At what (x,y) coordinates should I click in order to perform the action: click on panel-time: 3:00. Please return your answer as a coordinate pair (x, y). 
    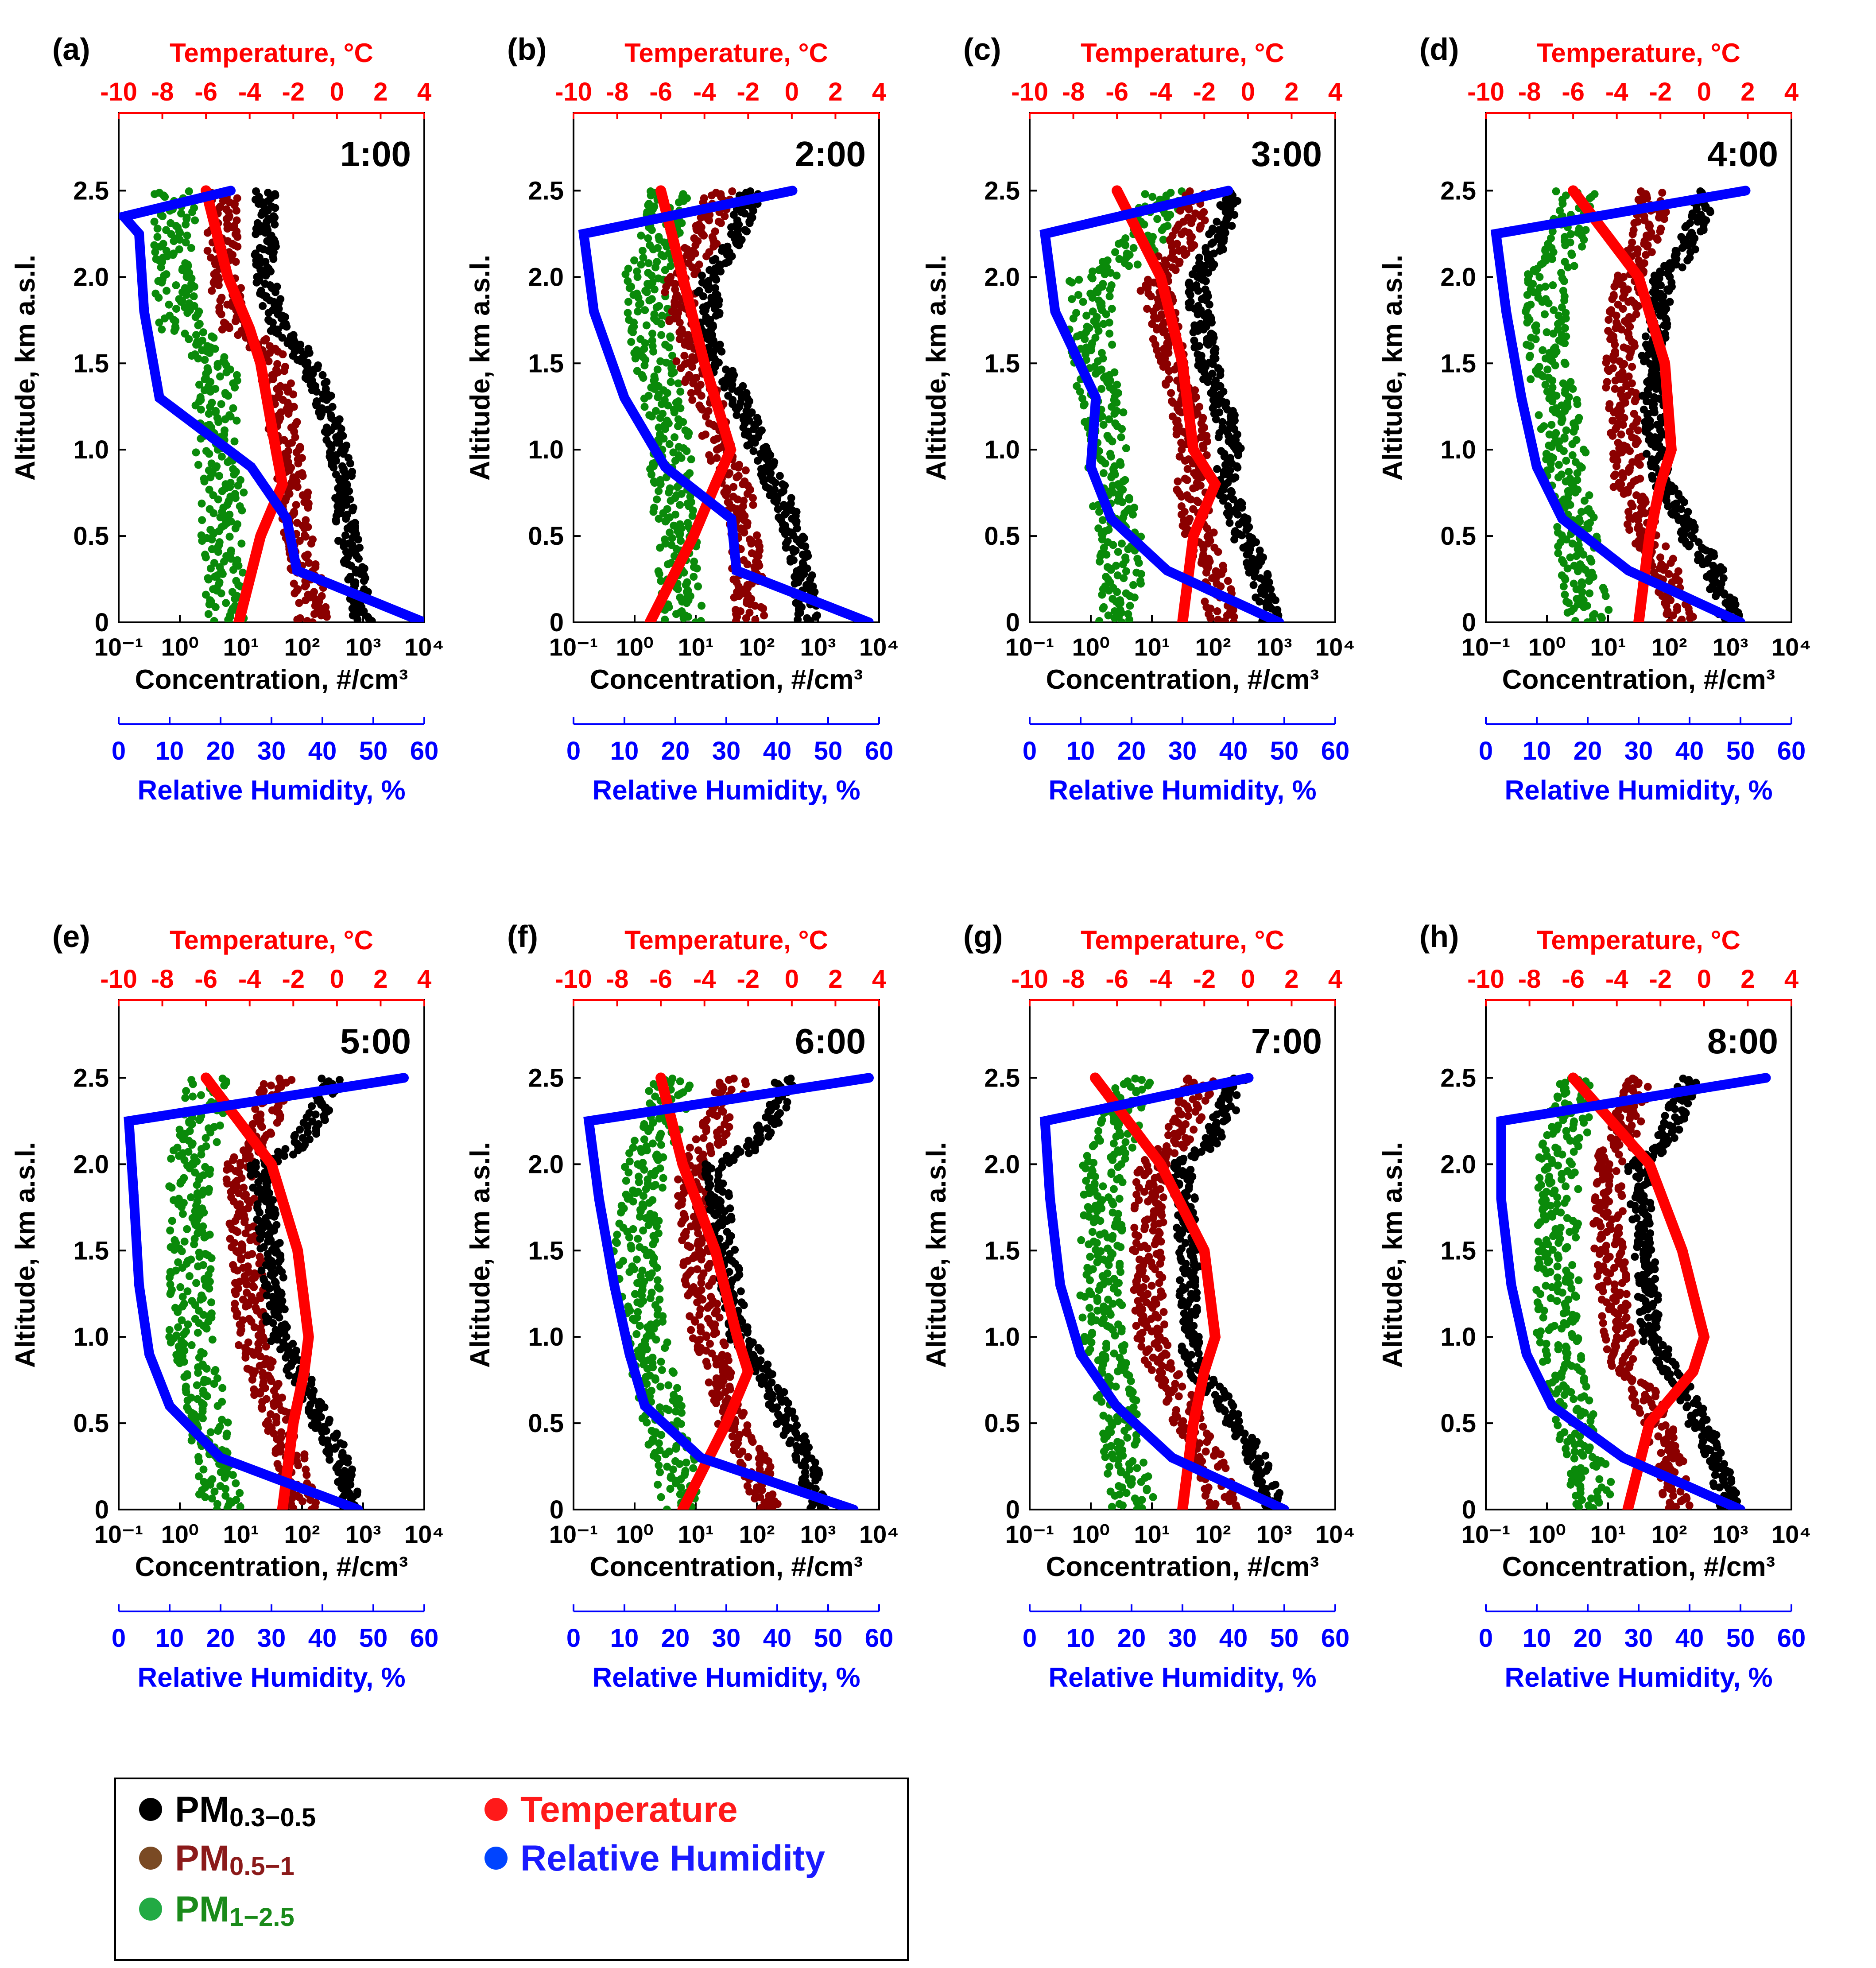
    Looking at the image, I should click on (1286, 154).